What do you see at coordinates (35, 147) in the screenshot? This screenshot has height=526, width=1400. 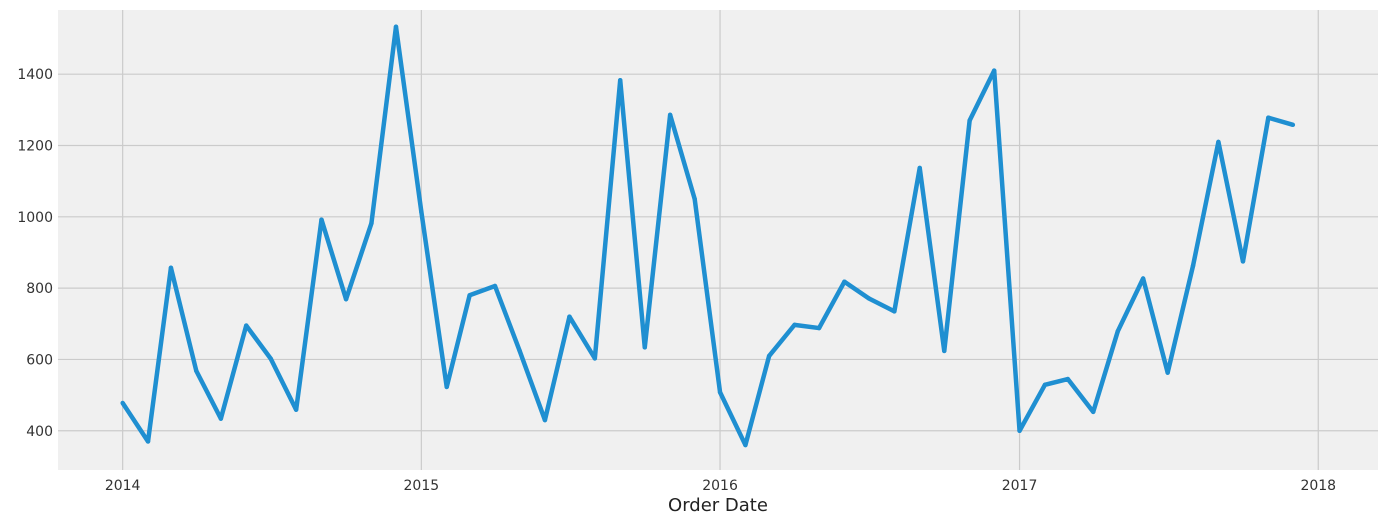 I see `y-tick-label: 1200` at bounding box center [35, 147].